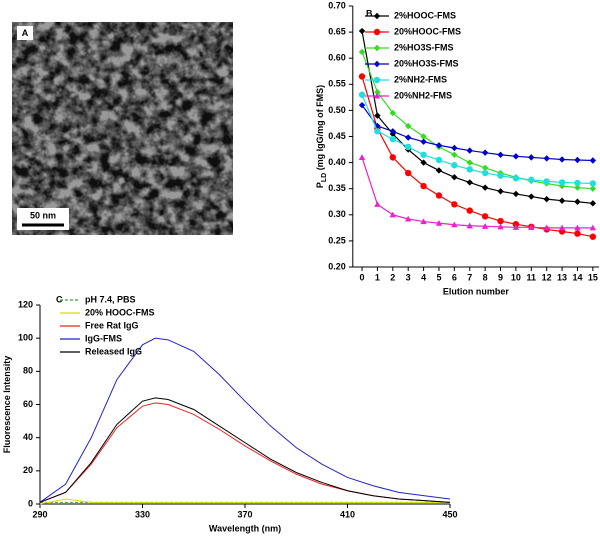  Describe the element at coordinates (337, 84) in the screenshot. I see `y-tick-label: 0.55` at that location.